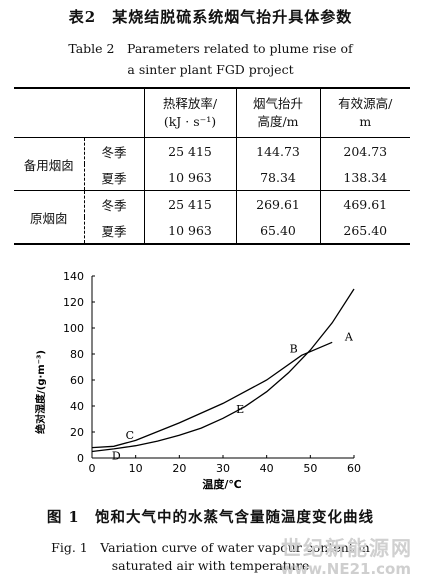 This screenshot has width=421, height=584. Describe the element at coordinates (136, 468) in the screenshot. I see `x-tick-label: 10` at that location.